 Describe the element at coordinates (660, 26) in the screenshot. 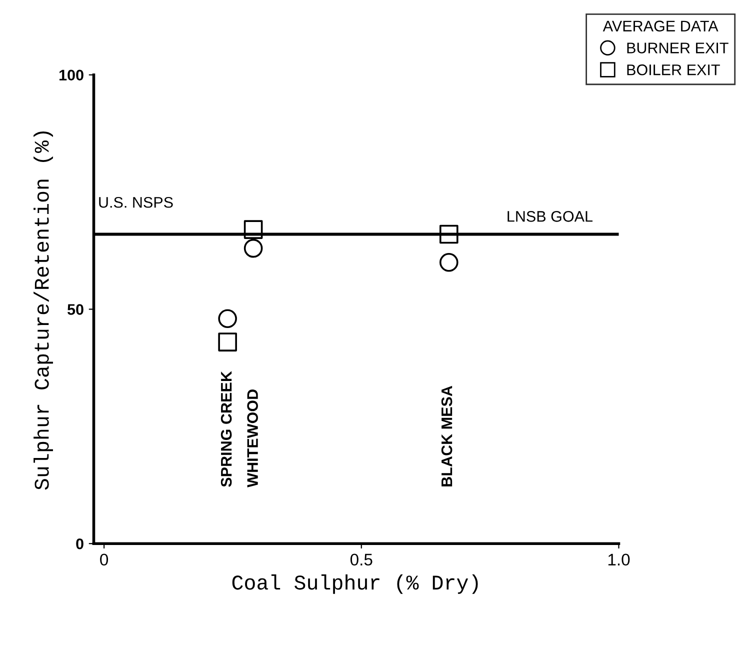

I see `legend-title: AVERAGE DATA` at that location.